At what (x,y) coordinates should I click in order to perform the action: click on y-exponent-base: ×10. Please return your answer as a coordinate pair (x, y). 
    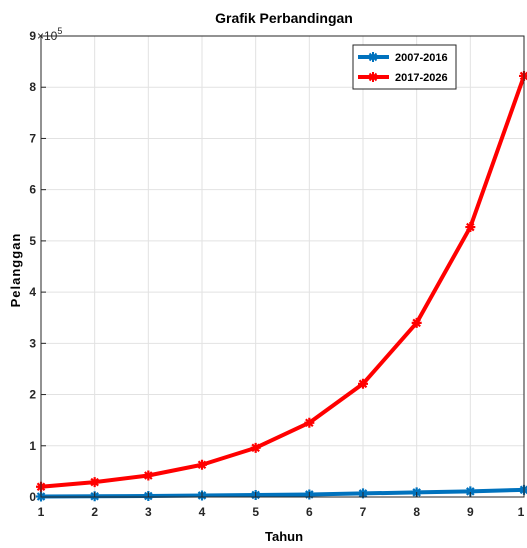
    Looking at the image, I should click on (47, 36).